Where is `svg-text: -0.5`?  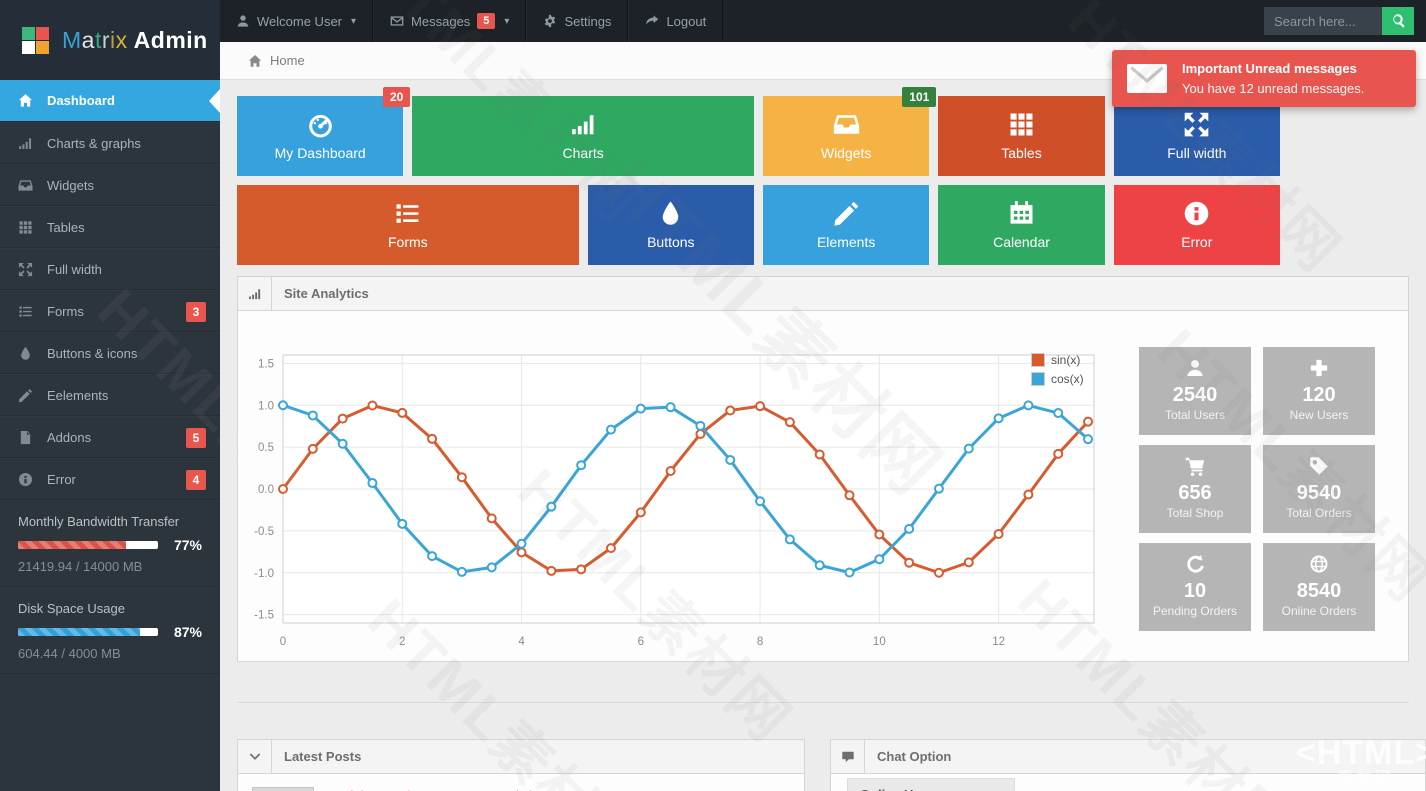
svg-text: -0.5 is located at coordinates (264, 532).